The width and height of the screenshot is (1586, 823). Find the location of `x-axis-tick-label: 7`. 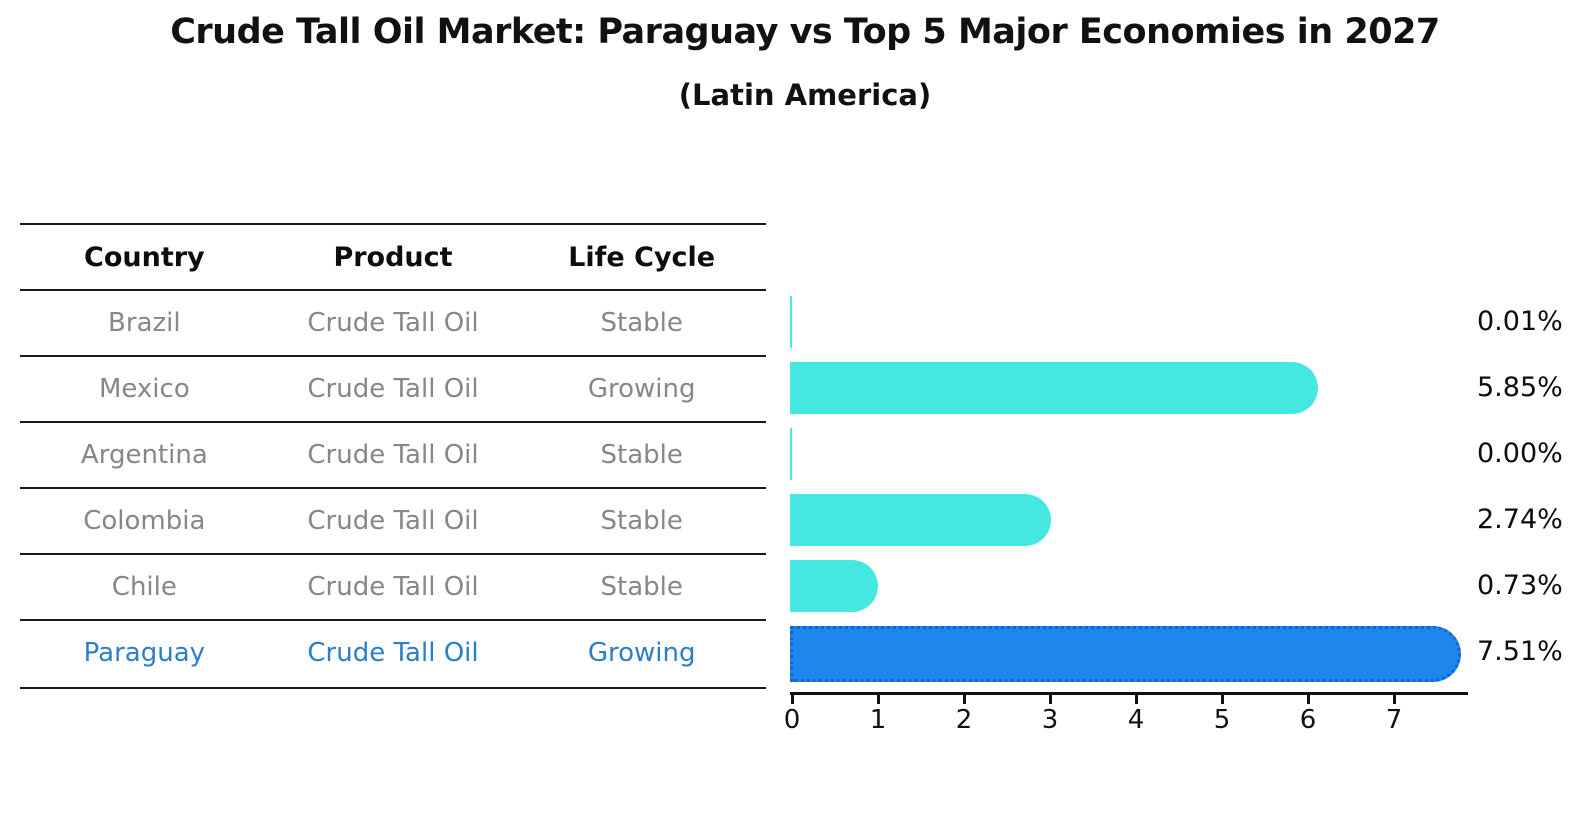

x-axis-tick-label: 7 is located at coordinates (1394, 720).